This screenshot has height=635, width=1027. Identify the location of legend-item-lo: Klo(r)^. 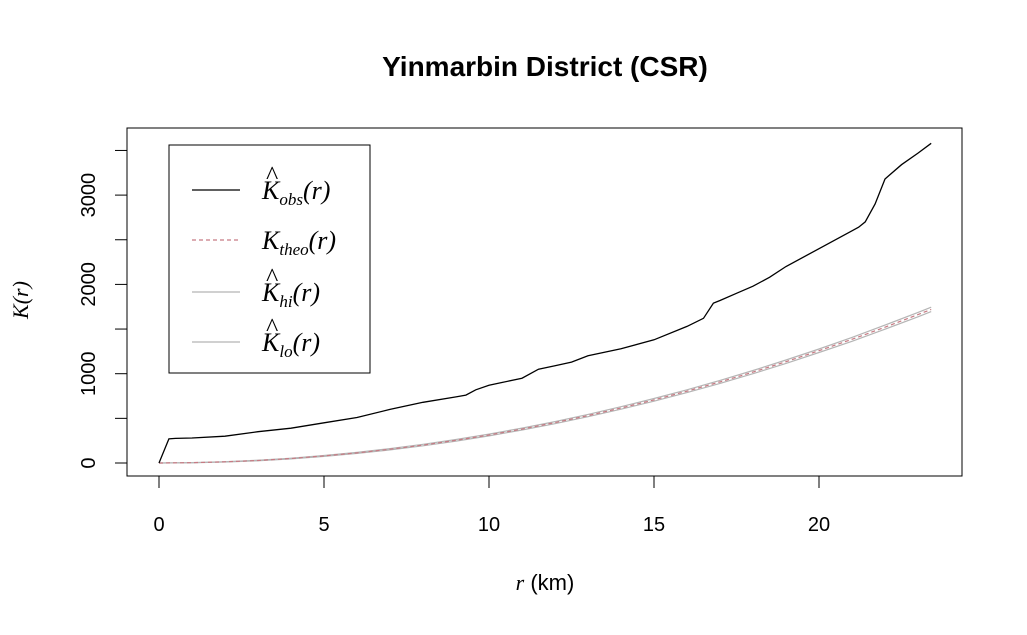
(256, 337).